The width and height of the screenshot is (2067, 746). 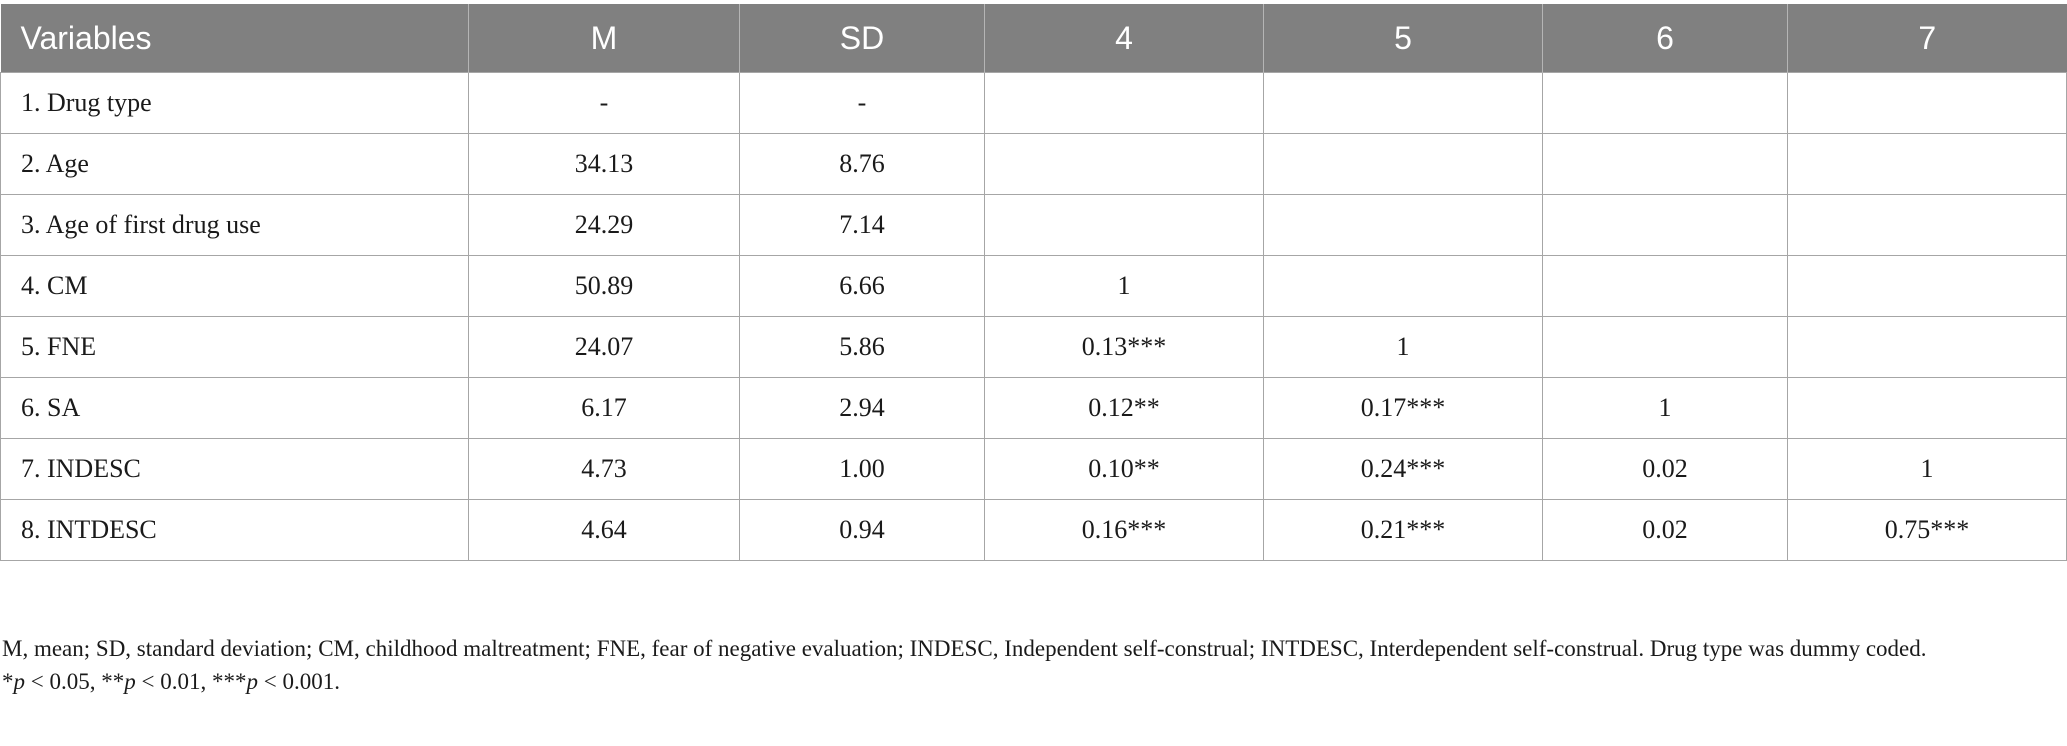 I want to click on sig-stars-1: *, so click(x=8, y=681).